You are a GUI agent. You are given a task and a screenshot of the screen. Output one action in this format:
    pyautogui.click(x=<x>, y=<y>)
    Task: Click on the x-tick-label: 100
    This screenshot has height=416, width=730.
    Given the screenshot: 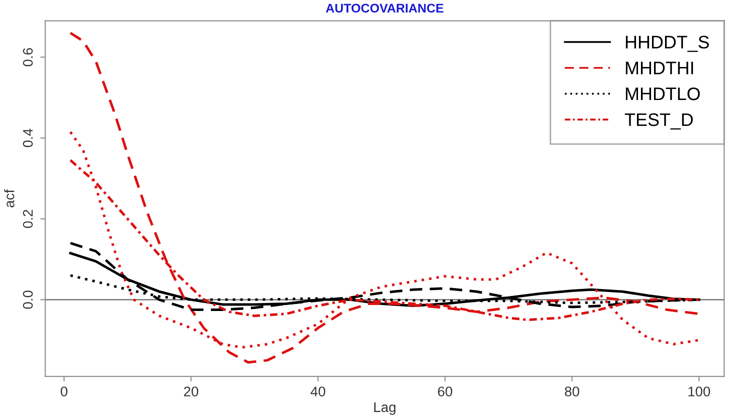 What is the action you would take?
    pyautogui.click(x=699, y=391)
    